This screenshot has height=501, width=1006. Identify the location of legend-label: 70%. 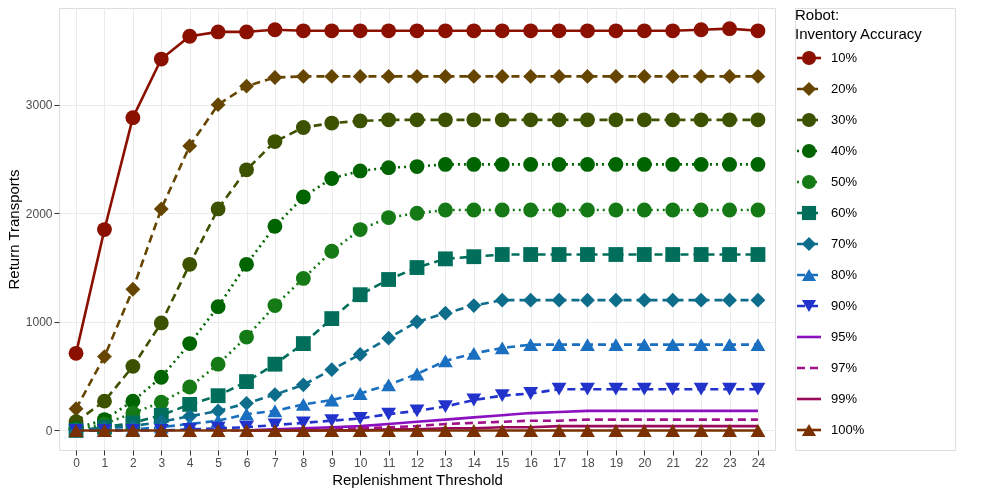
(844, 243).